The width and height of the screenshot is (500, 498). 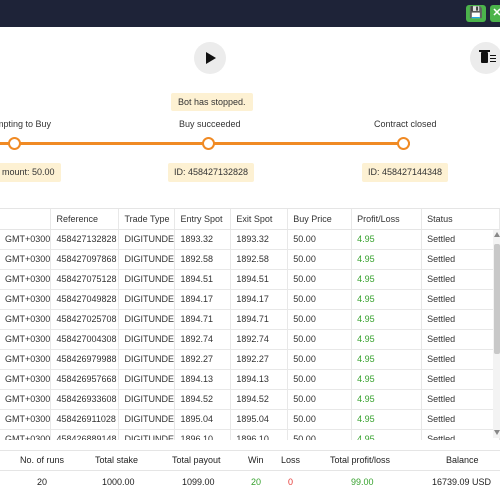 What do you see at coordinates (203, 219) in the screenshot?
I see `col-entry-spot: Entry Spot` at bounding box center [203, 219].